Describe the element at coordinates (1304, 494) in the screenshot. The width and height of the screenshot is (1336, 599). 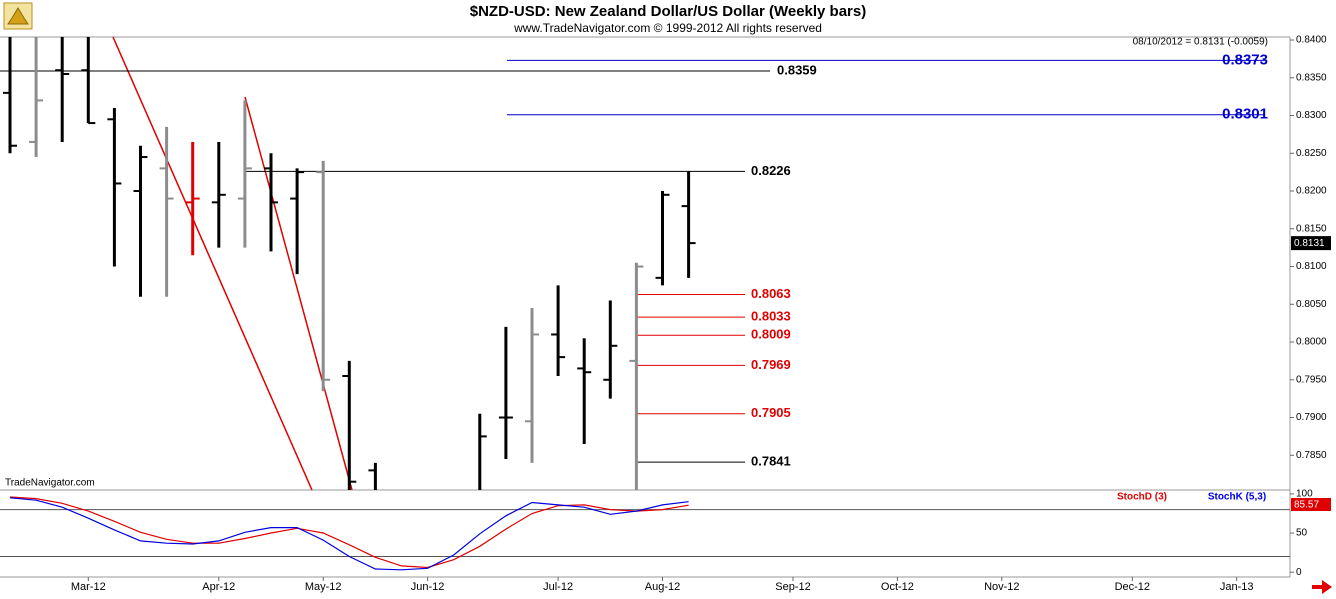
I see `y-tick-label: 100` at that location.